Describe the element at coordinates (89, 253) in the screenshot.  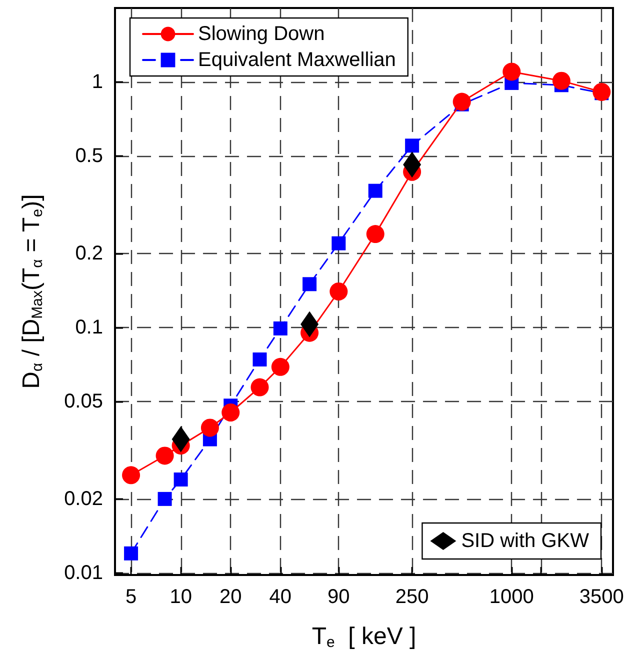
I see `y-tick-label: 0.2` at that location.